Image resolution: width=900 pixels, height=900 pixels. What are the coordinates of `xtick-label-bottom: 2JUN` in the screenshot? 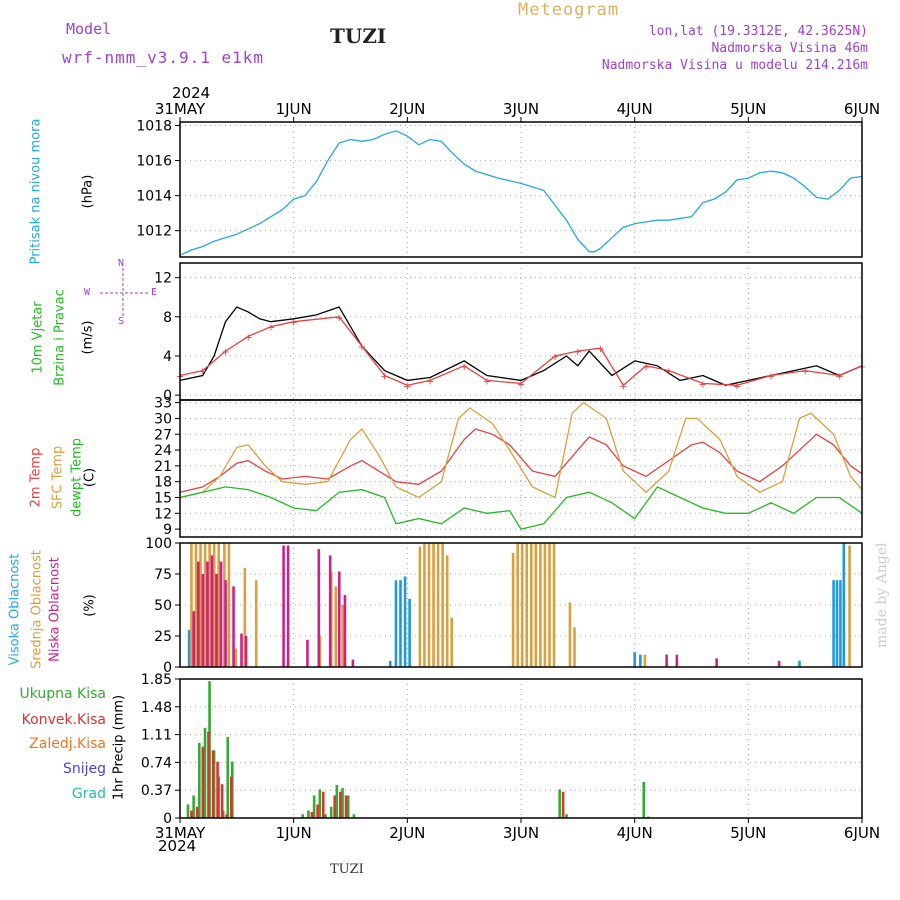 It's located at (407, 833).